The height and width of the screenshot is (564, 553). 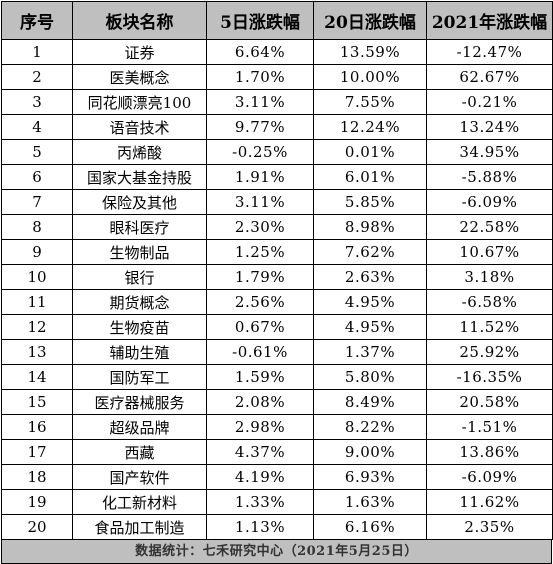 What do you see at coordinates (489, 202) in the screenshot?
I see `cell-ytd-change: -6.09%` at bounding box center [489, 202].